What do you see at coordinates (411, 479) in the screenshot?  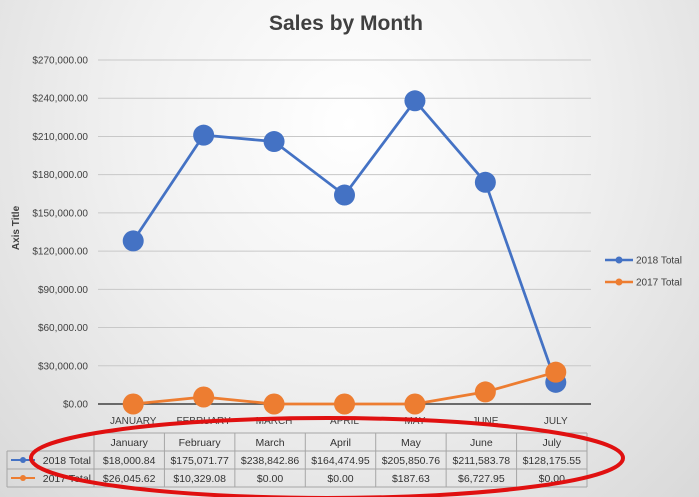 I see `table-cell: $187.63` at bounding box center [411, 479].